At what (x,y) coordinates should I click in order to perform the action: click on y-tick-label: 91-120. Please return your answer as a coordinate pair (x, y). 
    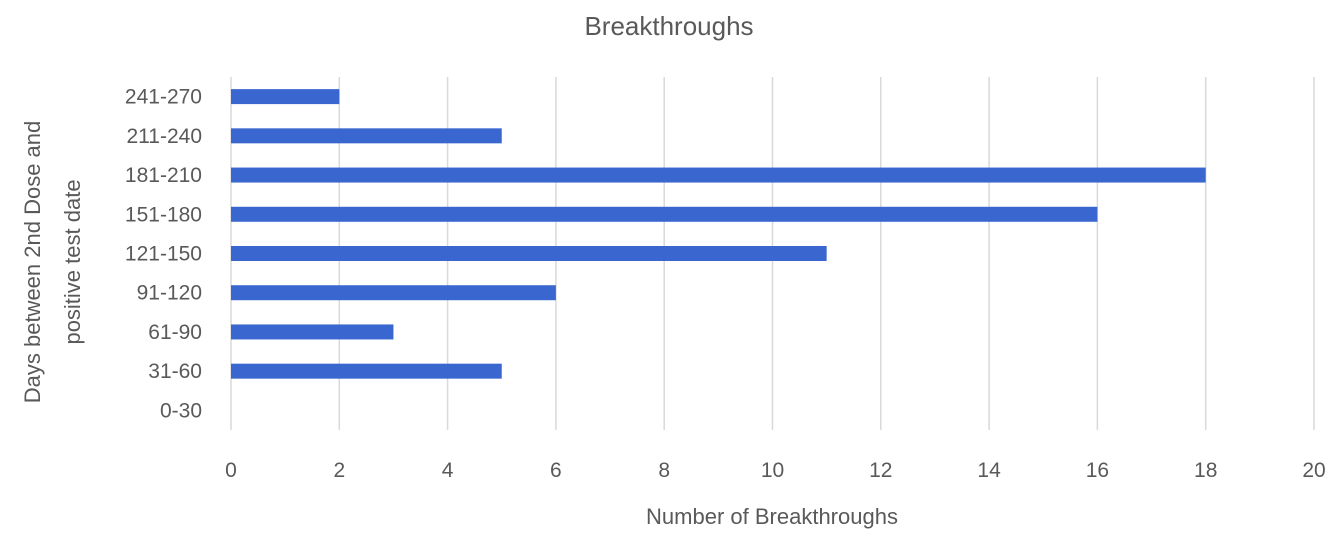
    Looking at the image, I should click on (169, 293).